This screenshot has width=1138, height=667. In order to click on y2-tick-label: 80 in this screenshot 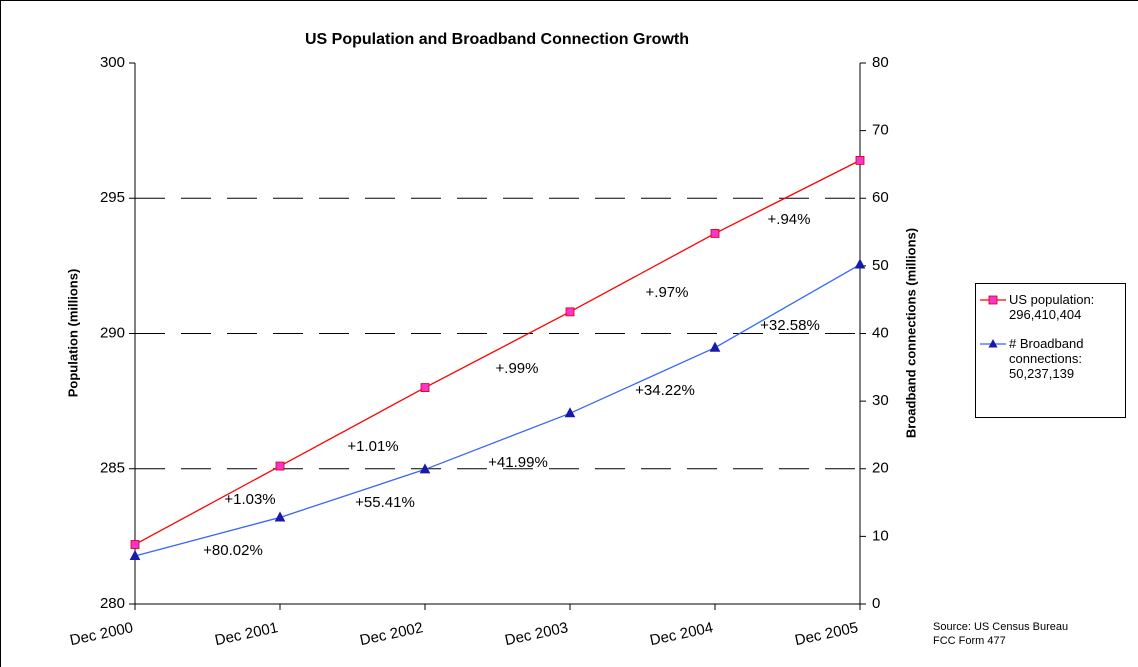, I will do `click(880, 62)`.